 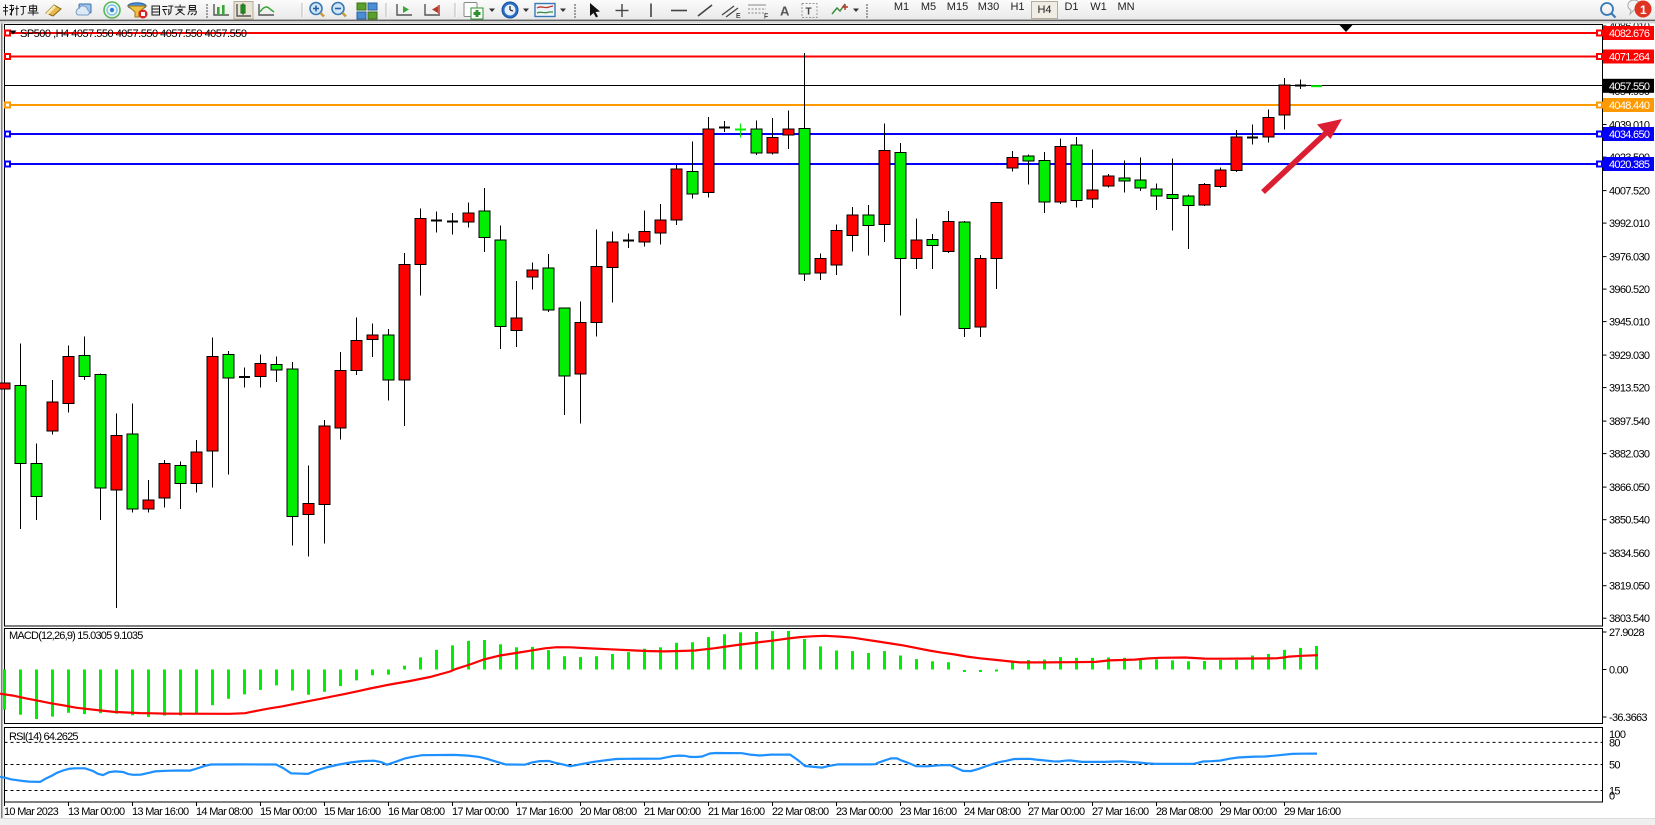 I want to click on svg-text: 27 Mar 00:00, so click(x=1056, y=812).